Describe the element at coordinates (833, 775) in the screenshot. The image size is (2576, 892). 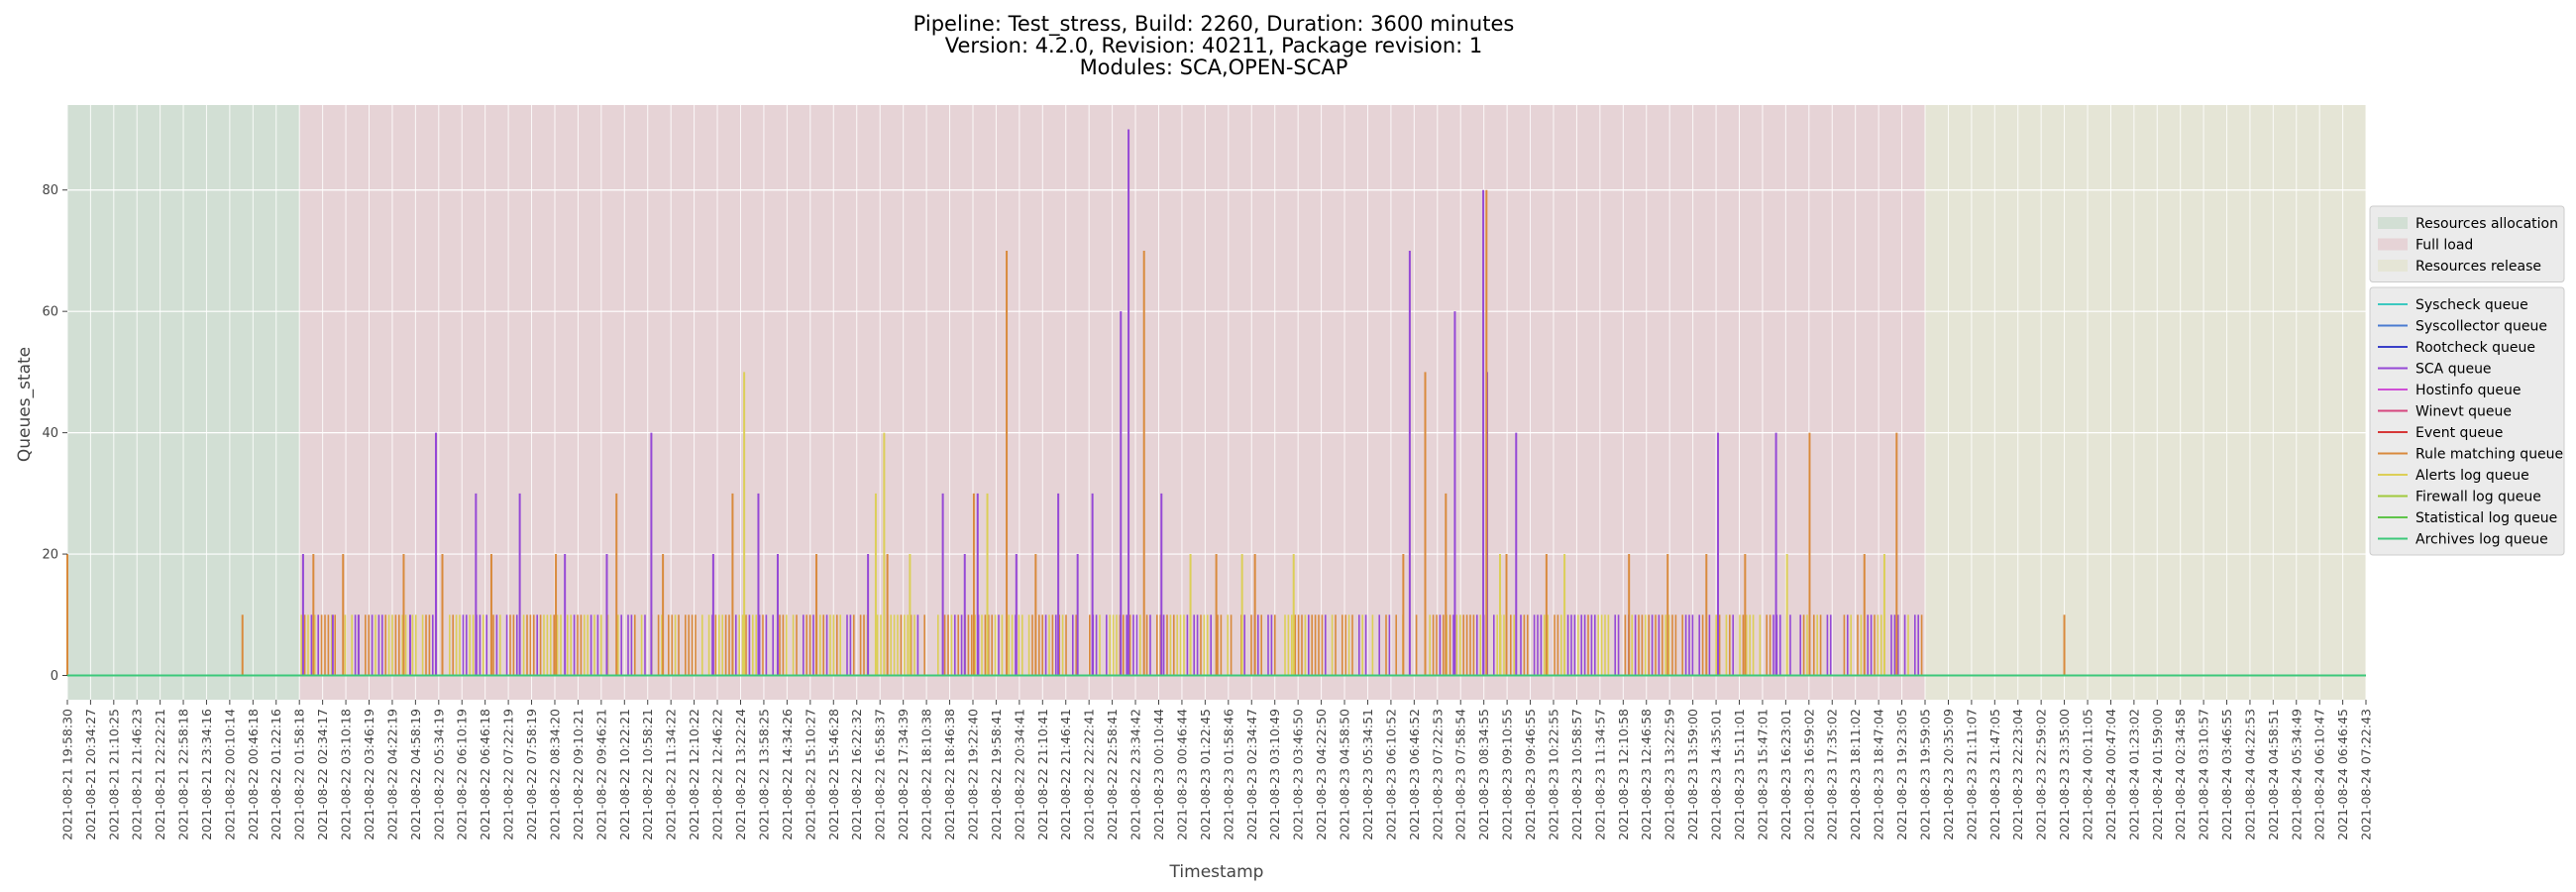
I see `x-tick-label: 2021-08-22 15:46:28` at that location.